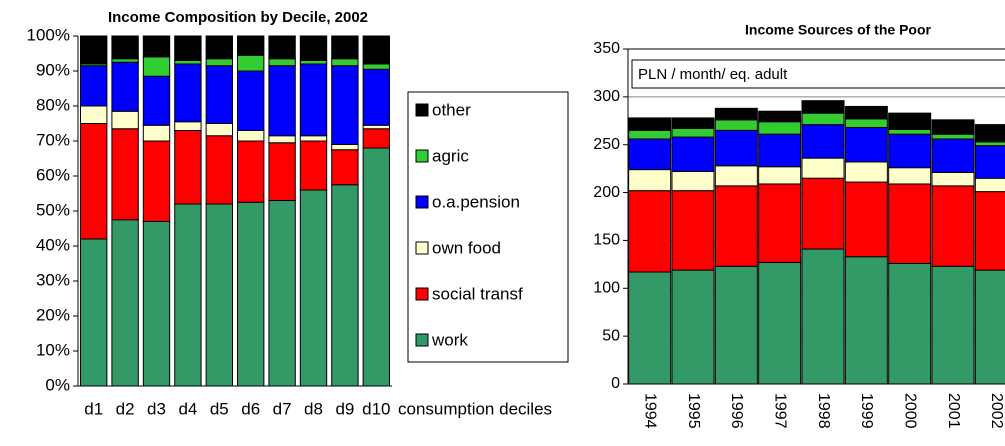 This screenshot has height=446, width=1005. I want to click on x-tick-label: 1995, so click(693, 411).